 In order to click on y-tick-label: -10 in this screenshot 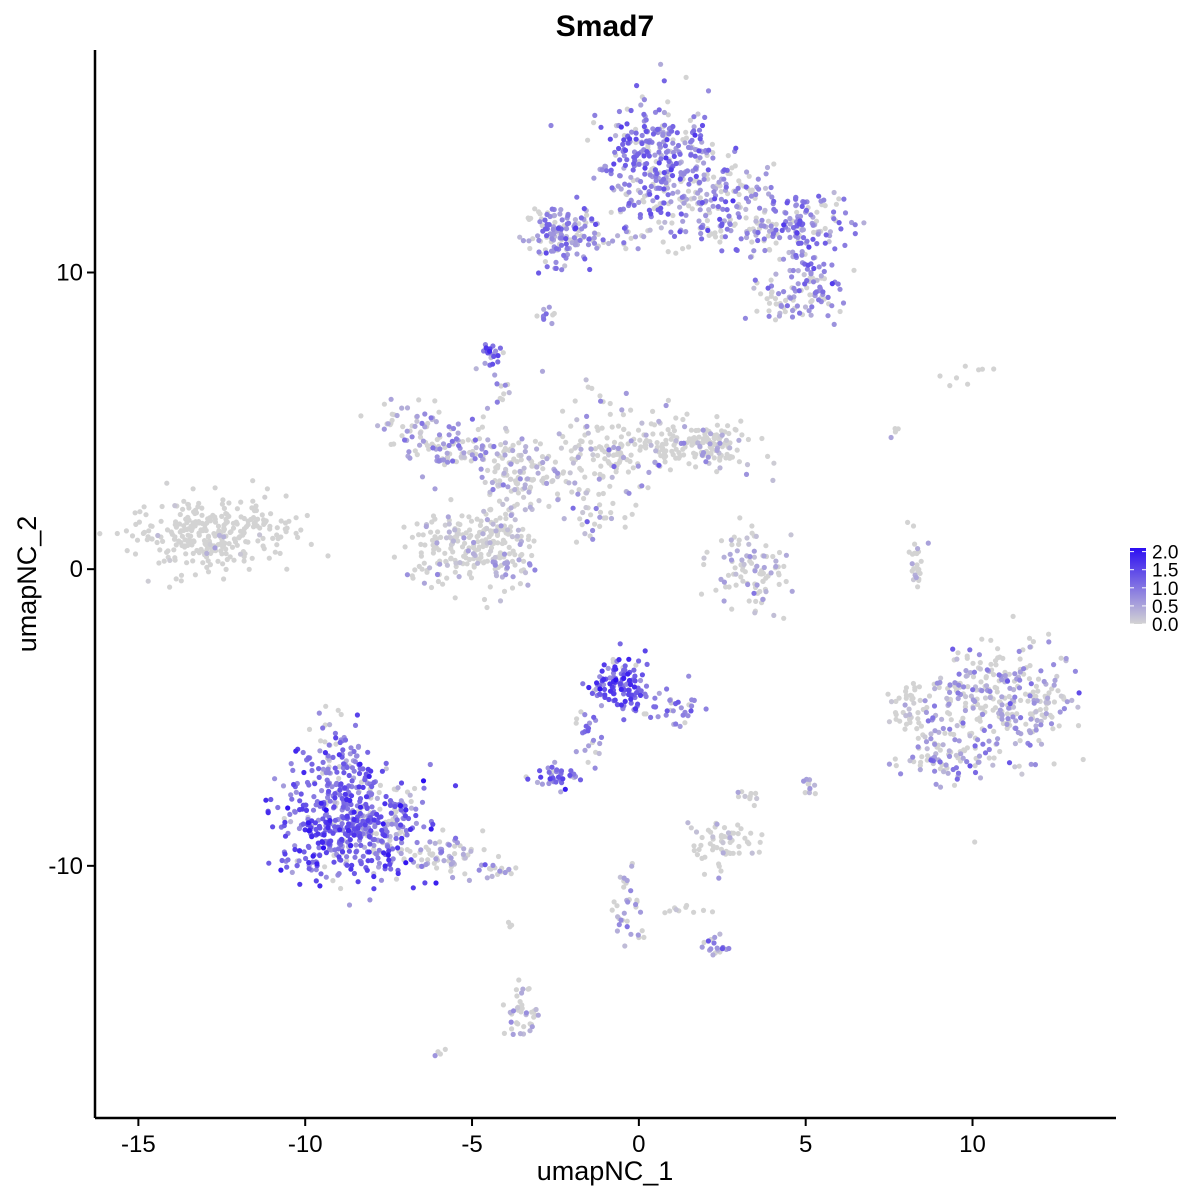, I will do `click(65, 866)`.